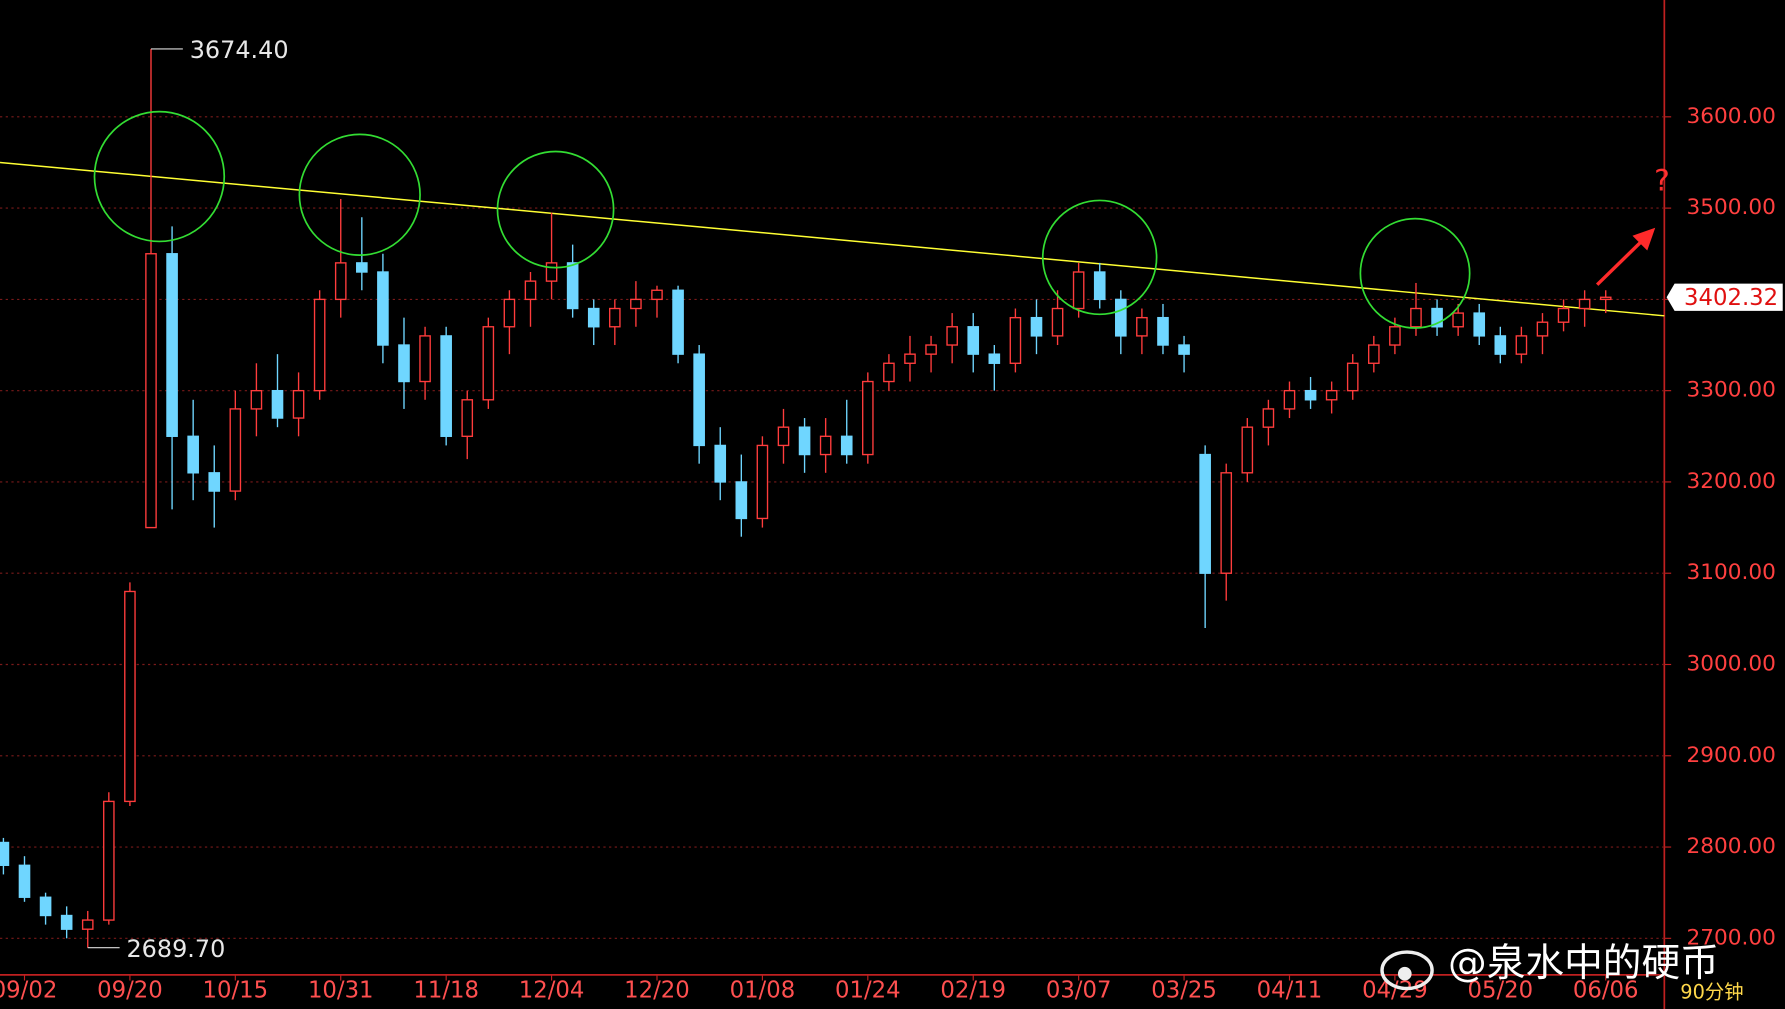  What do you see at coordinates (341, 990) in the screenshot?
I see `x-tick-label: 10/31` at bounding box center [341, 990].